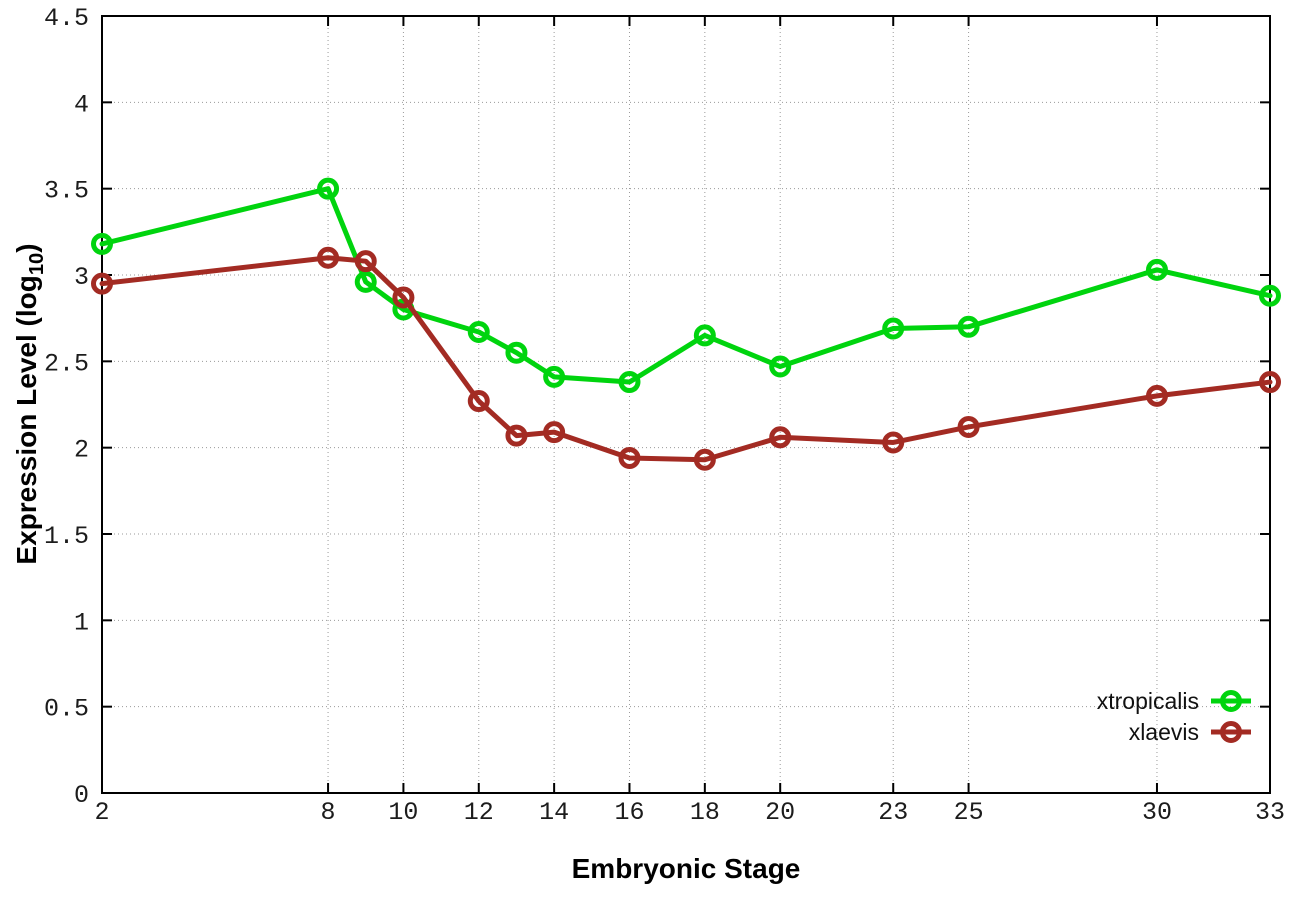  Describe the element at coordinates (893, 812) in the screenshot. I see `x-tick-label: 23` at that location.